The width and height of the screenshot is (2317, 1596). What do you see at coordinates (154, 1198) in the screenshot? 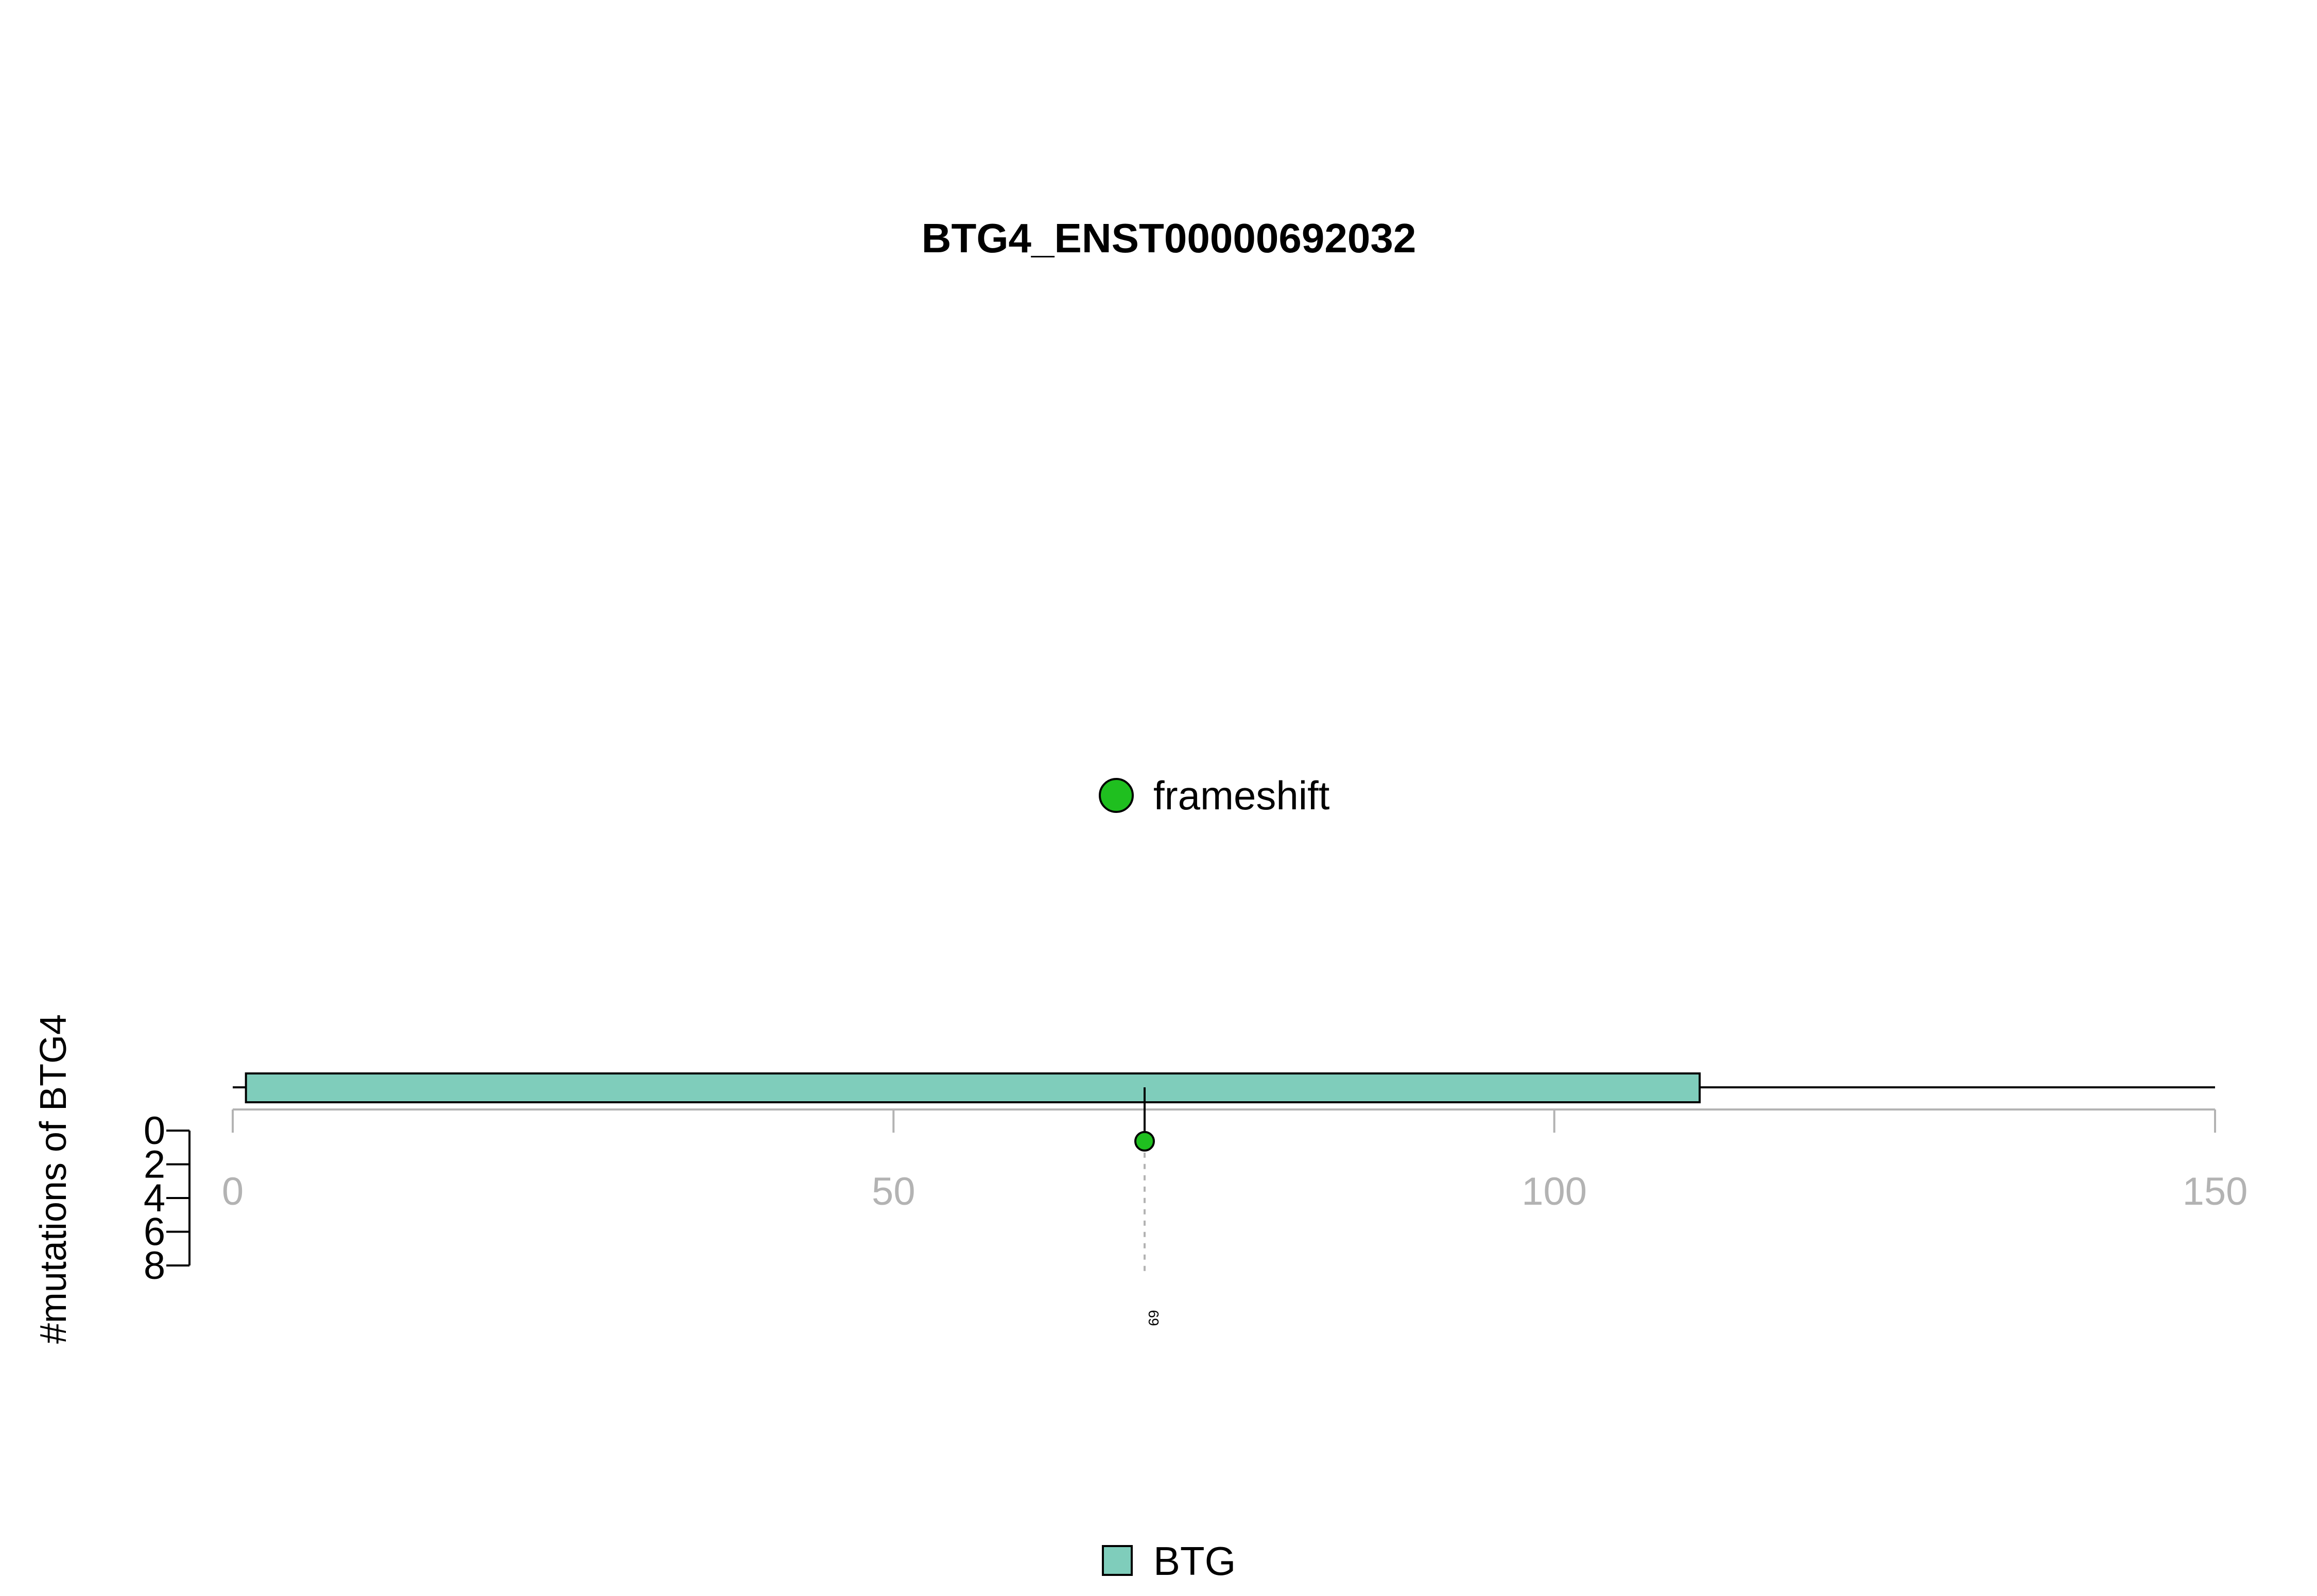
I see `y-tick-label: 4` at bounding box center [154, 1198].